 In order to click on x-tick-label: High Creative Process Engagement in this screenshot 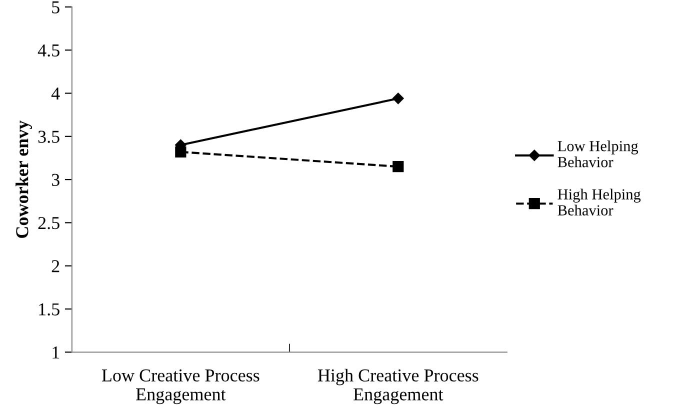, I will do `click(398, 386)`.